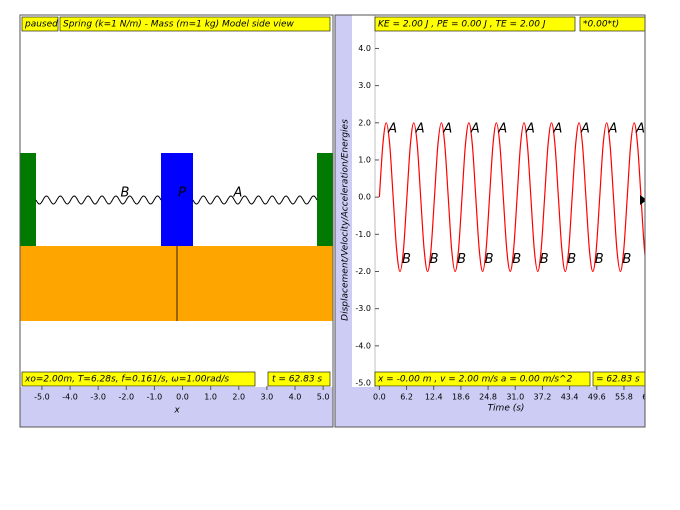 The height and width of the screenshot is (510, 680). Describe the element at coordinates (363, 308) in the screenshot. I see `y-tick-label: -3.0` at that location.